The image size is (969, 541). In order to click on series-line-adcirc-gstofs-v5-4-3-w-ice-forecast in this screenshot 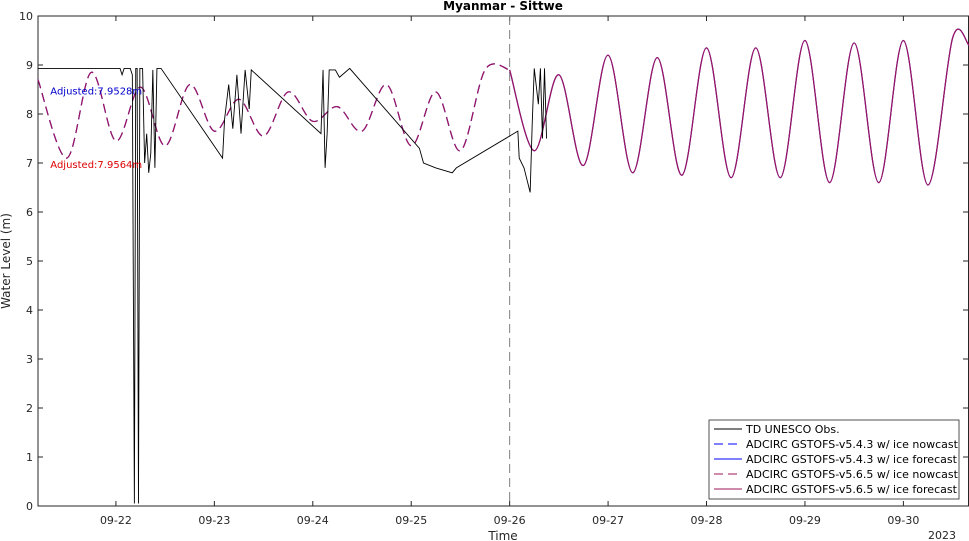, I will do `click(739, 107)`.